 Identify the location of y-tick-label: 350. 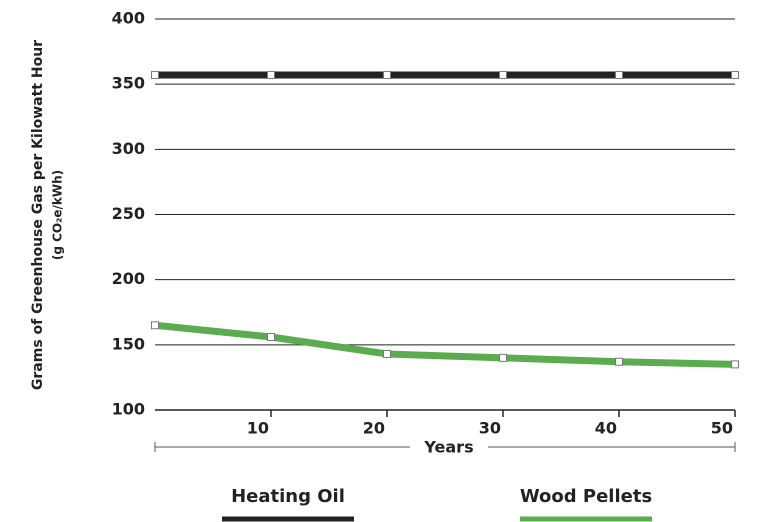
(128, 83).